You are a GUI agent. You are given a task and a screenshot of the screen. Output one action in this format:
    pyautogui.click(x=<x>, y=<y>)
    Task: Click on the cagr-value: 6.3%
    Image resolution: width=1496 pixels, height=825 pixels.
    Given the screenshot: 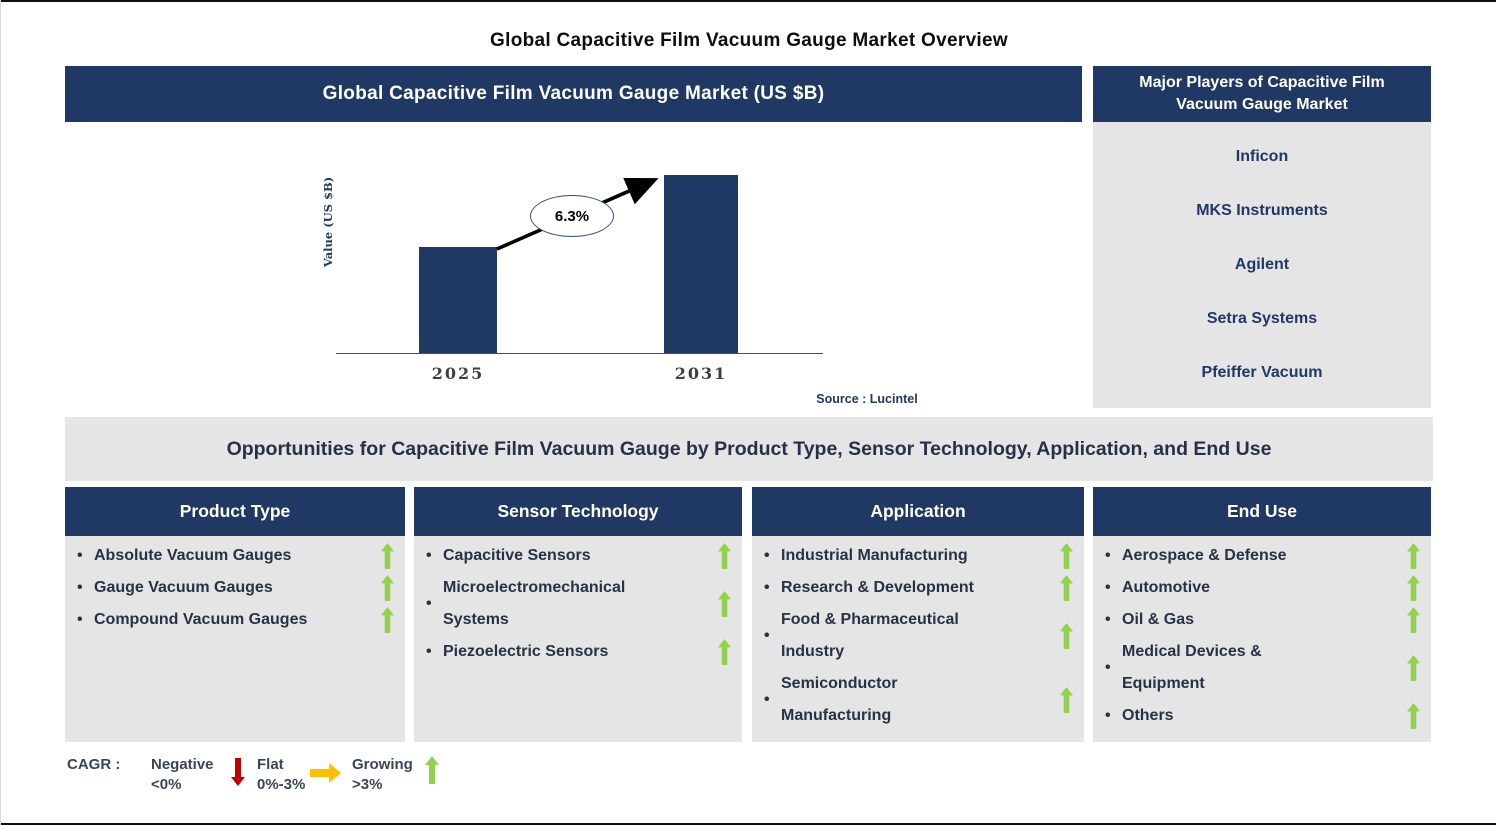 What is the action you would take?
    pyautogui.click(x=572, y=216)
    